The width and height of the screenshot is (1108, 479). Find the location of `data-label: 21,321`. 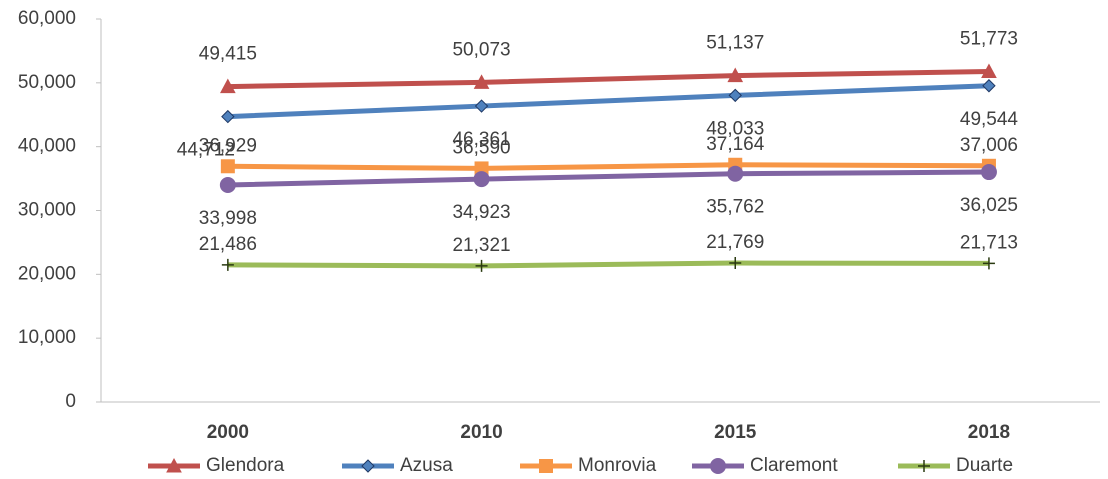

data-label: 21,321 is located at coordinates (481, 245).